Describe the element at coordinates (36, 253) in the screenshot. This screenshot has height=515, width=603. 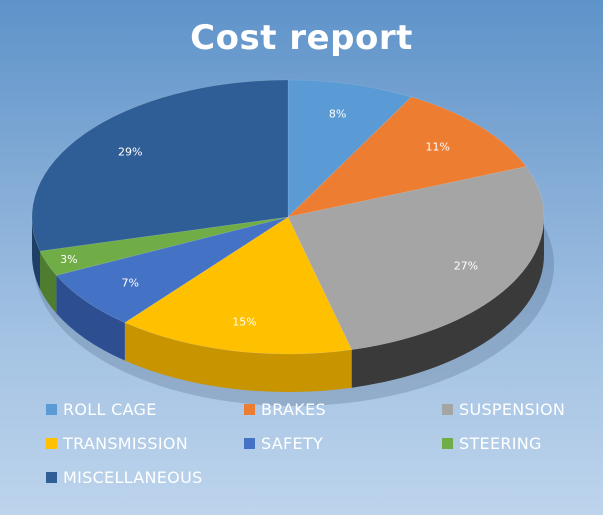
I see `side-miscellaneous` at that location.